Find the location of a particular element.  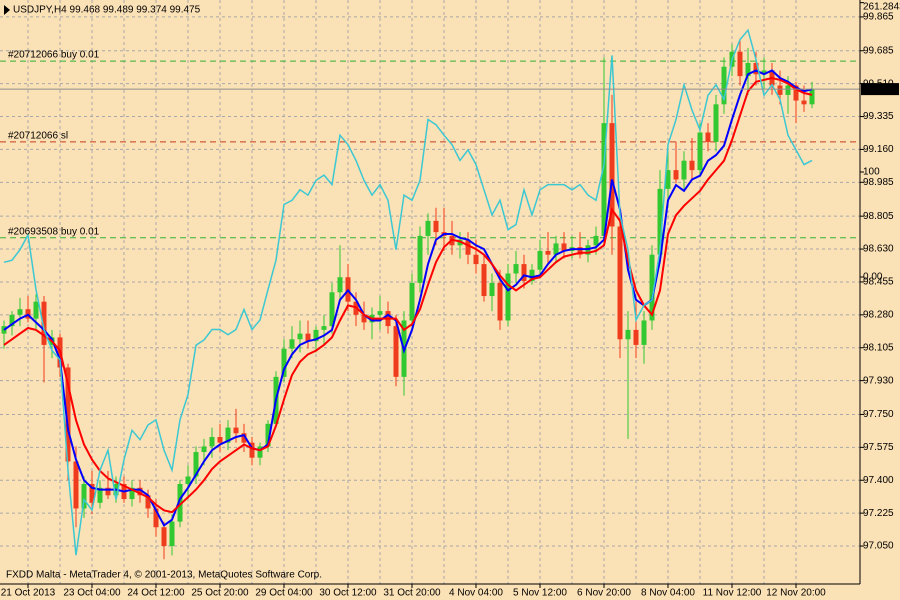

y-tick-label: 97.575 is located at coordinates (878, 447).